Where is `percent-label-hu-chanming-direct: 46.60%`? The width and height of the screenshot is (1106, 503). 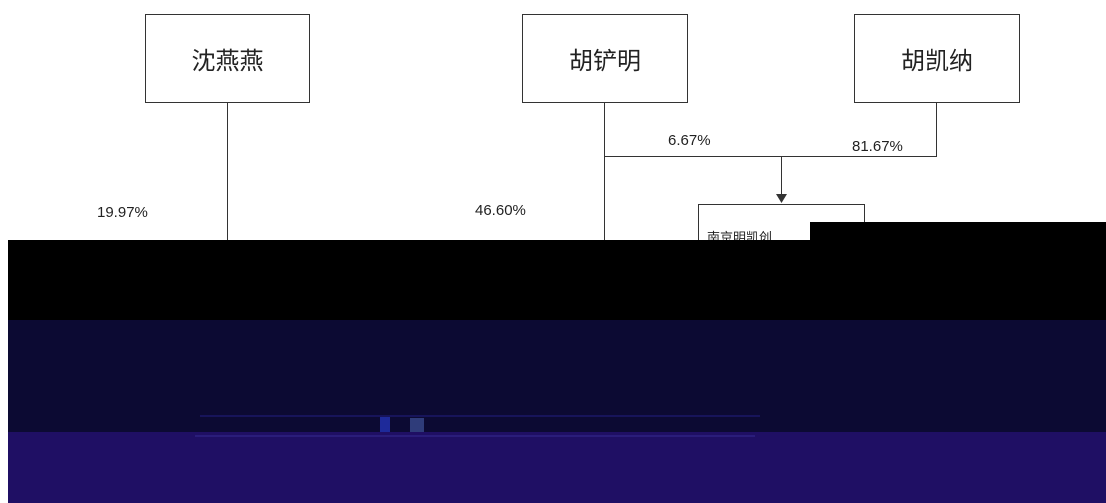 percent-label-hu-chanming-direct: 46.60% is located at coordinates (500, 210).